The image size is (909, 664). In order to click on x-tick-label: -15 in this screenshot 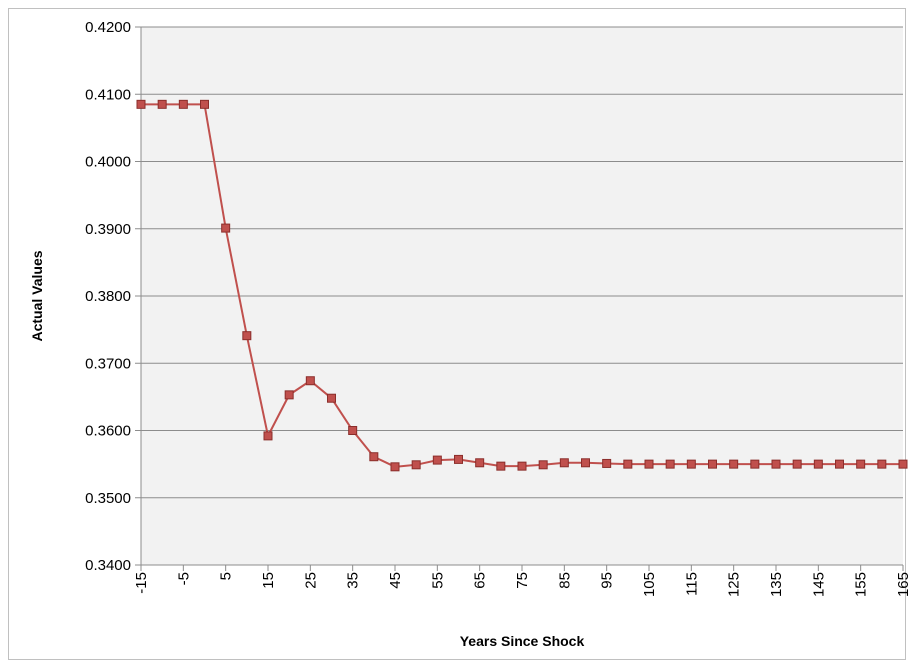, I will do `click(141, 583)`.